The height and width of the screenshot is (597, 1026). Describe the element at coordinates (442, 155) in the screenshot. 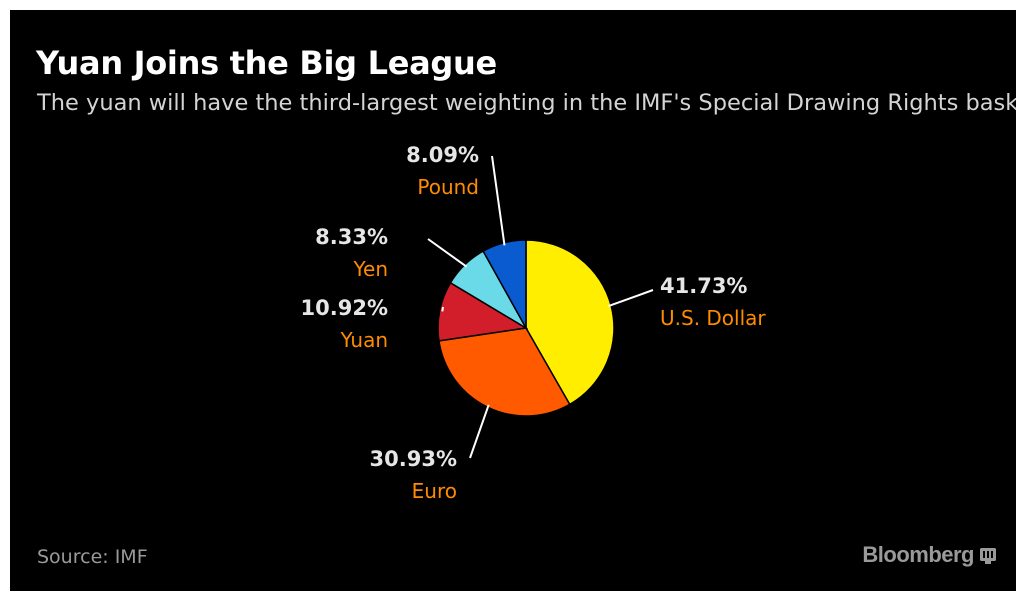

I see `value-label-pound: 8.09%` at that location.